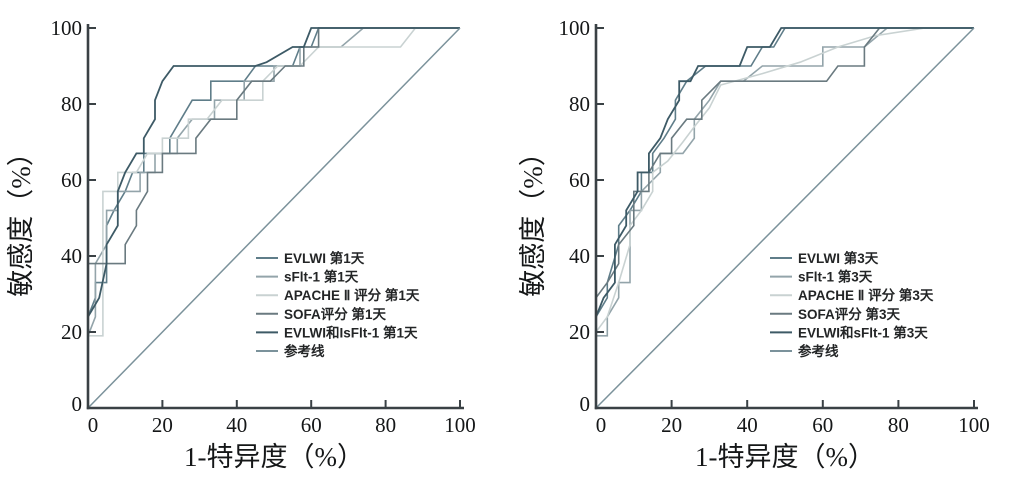 The height and width of the screenshot is (490, 1023). I want to click on legend-label: EVLWI 第3天, so click(838, 258).